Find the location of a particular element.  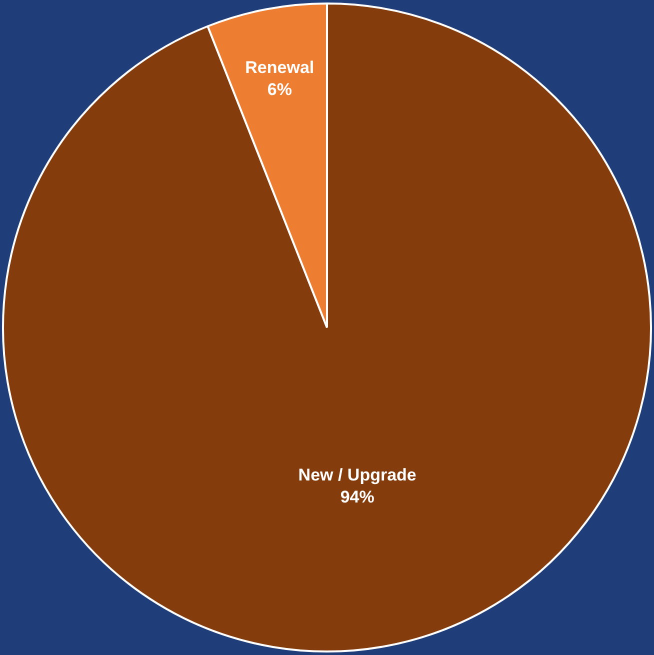

data-label: 6% is located at coordinates (279, 89).